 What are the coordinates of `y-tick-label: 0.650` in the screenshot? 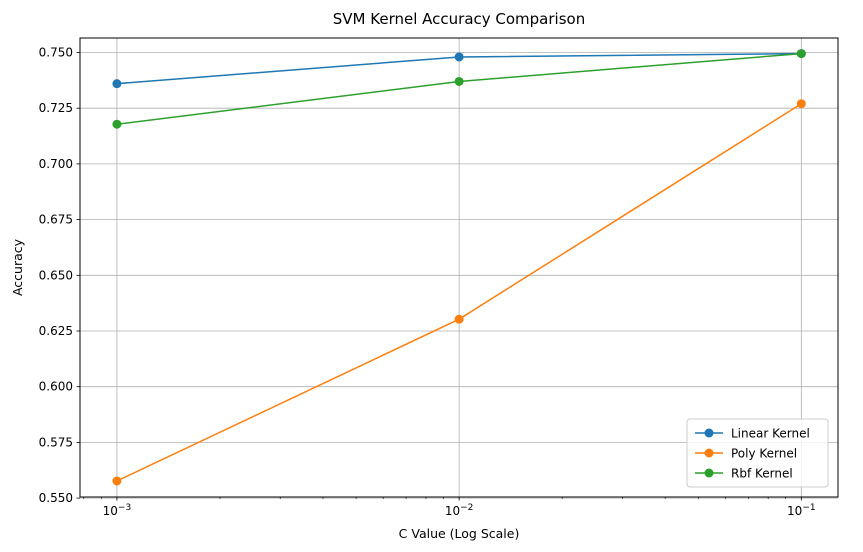 It's located at (56, 275).